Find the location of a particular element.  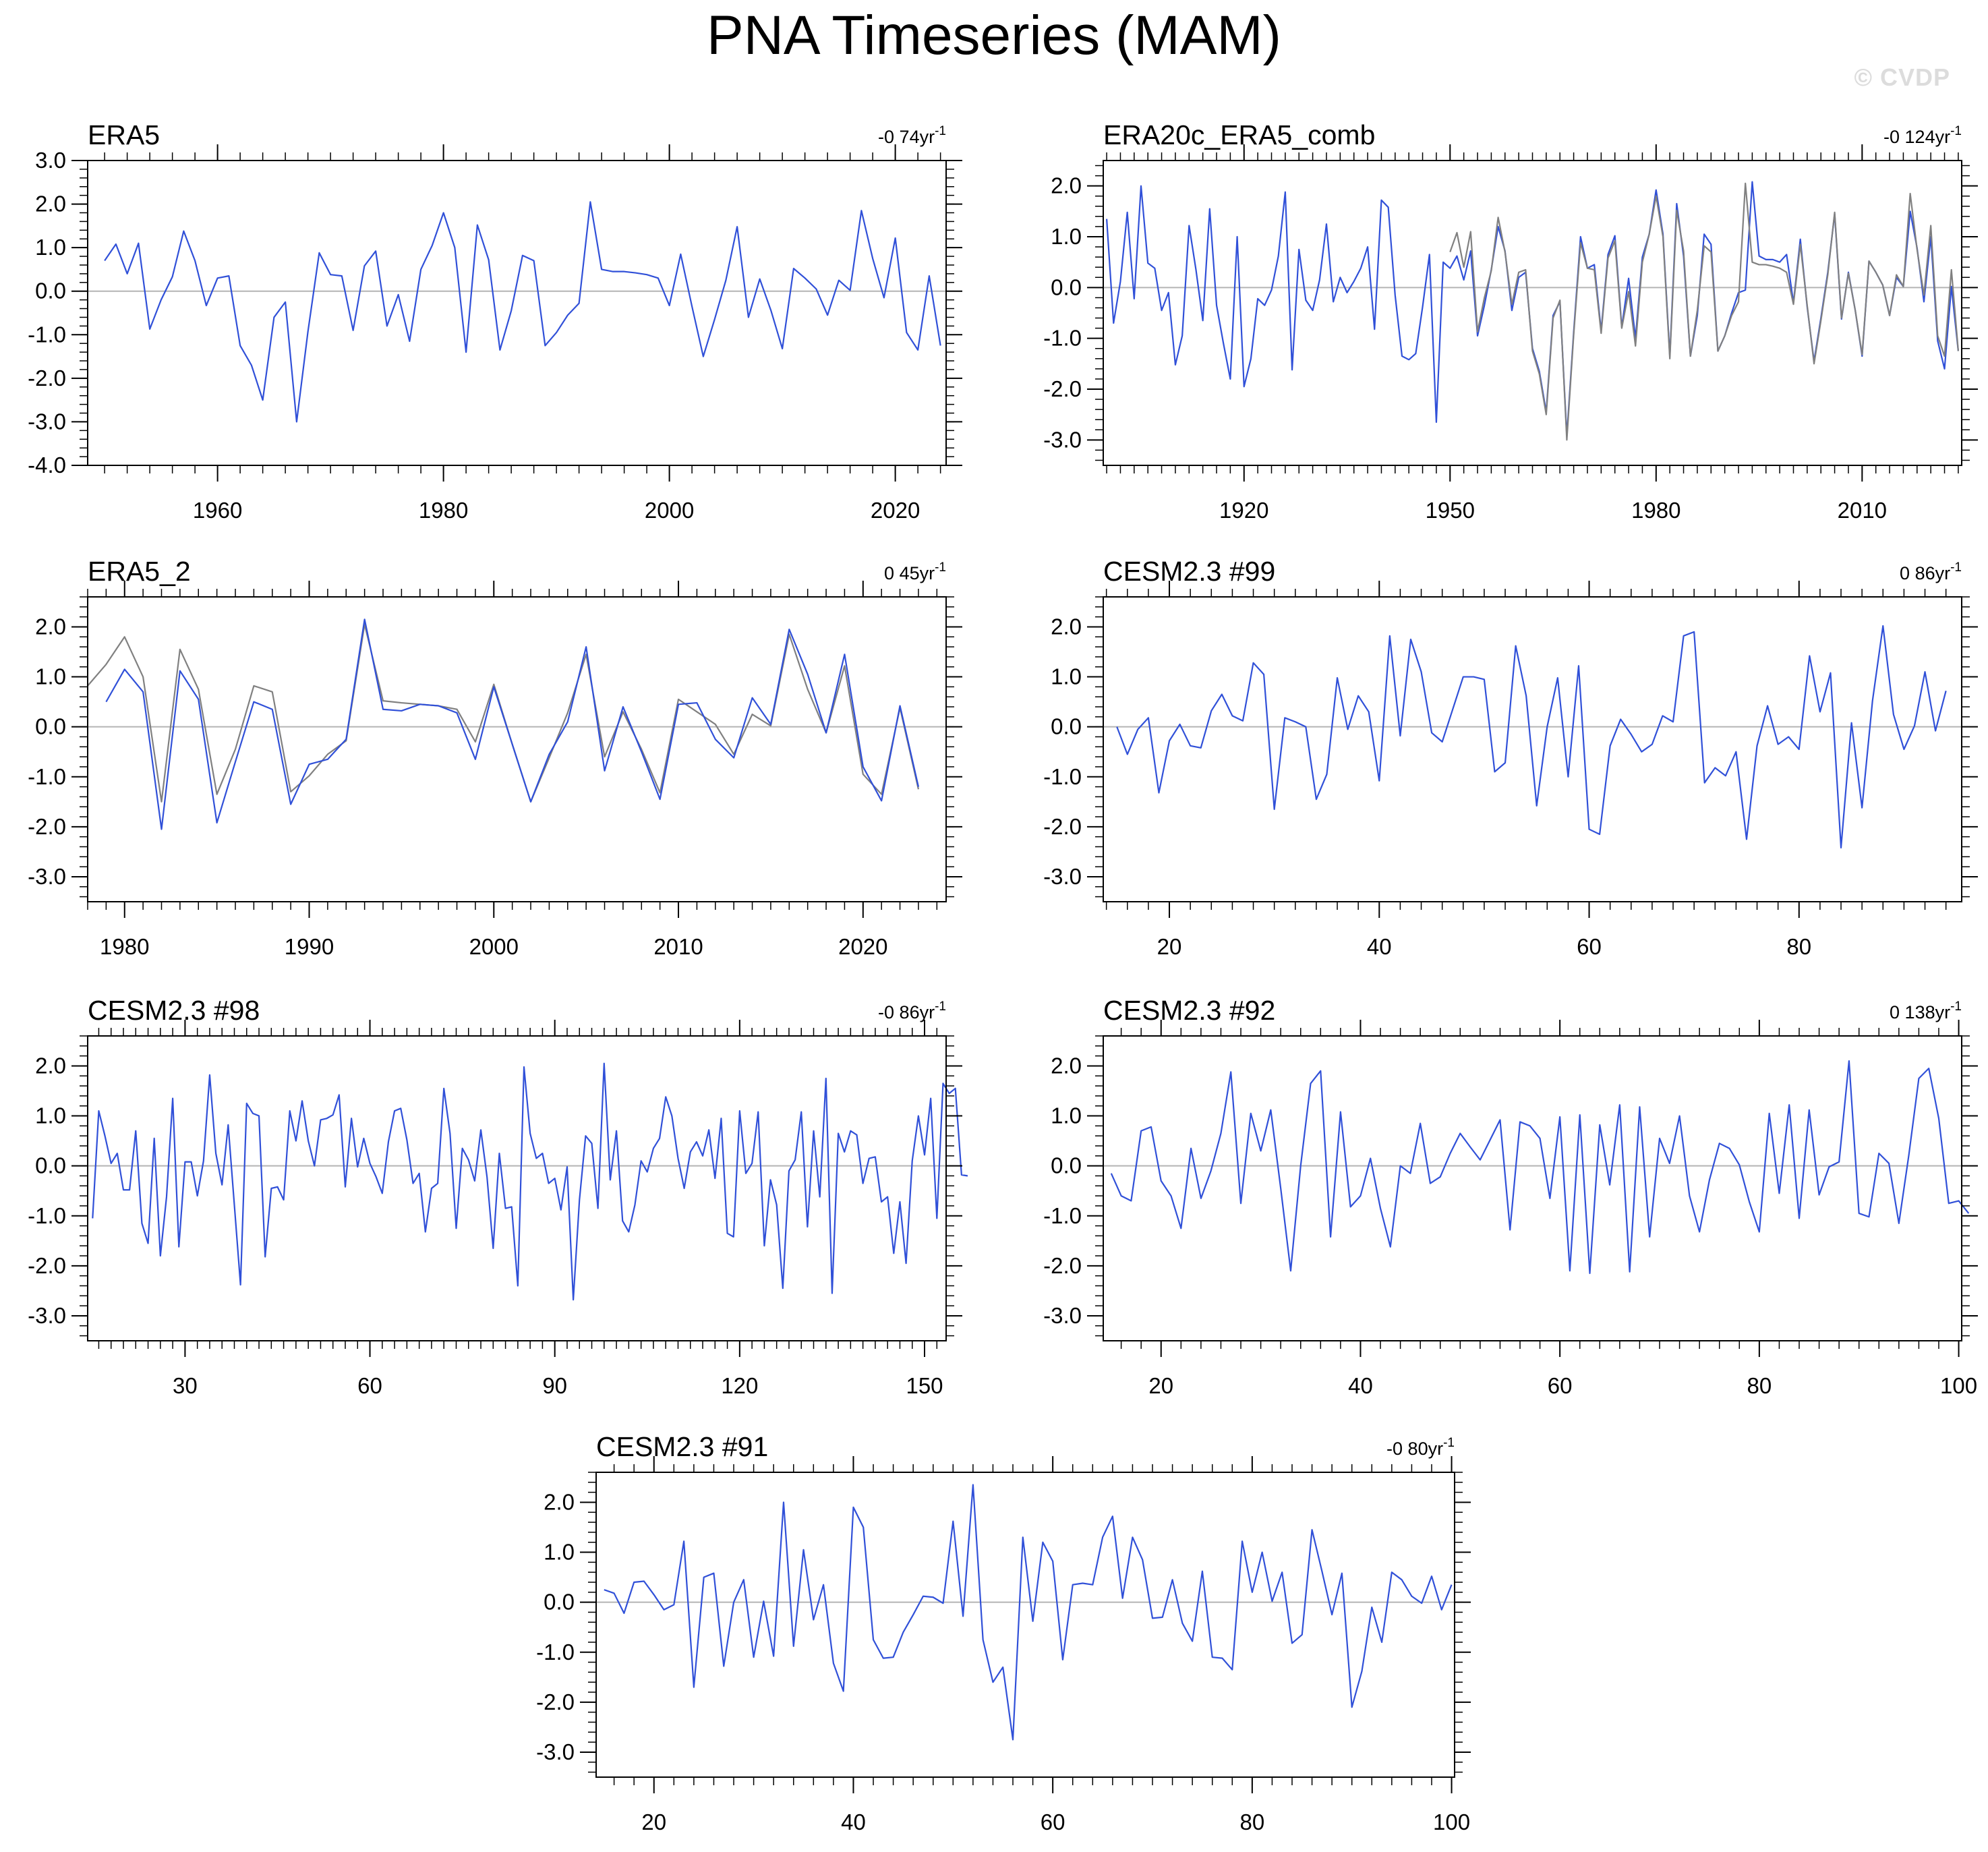

panel-title: ERA5 is located at coordinates (124, 134).